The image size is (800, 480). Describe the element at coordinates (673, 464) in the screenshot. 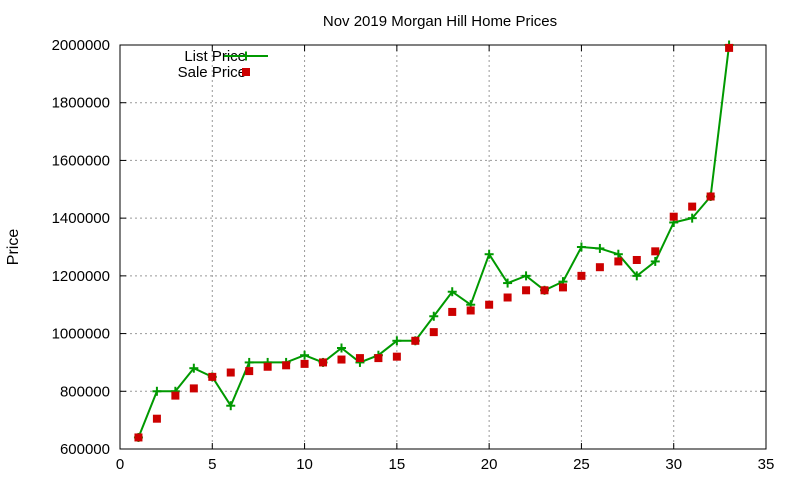

I see `x-tick-label: 30` at that location.